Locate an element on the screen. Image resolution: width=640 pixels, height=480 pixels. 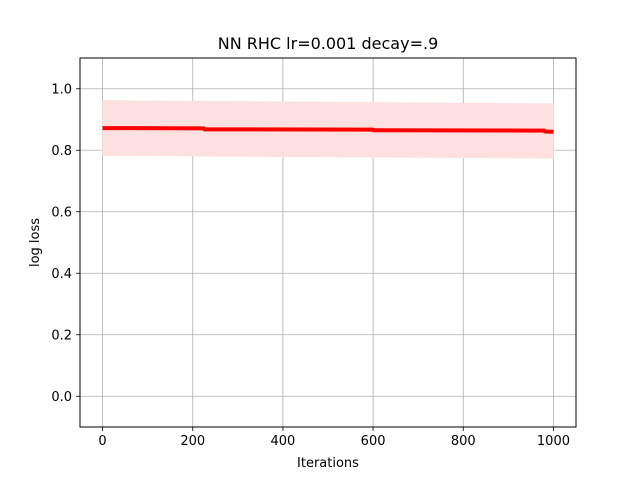
series-line is located at coordinates (328, 130).